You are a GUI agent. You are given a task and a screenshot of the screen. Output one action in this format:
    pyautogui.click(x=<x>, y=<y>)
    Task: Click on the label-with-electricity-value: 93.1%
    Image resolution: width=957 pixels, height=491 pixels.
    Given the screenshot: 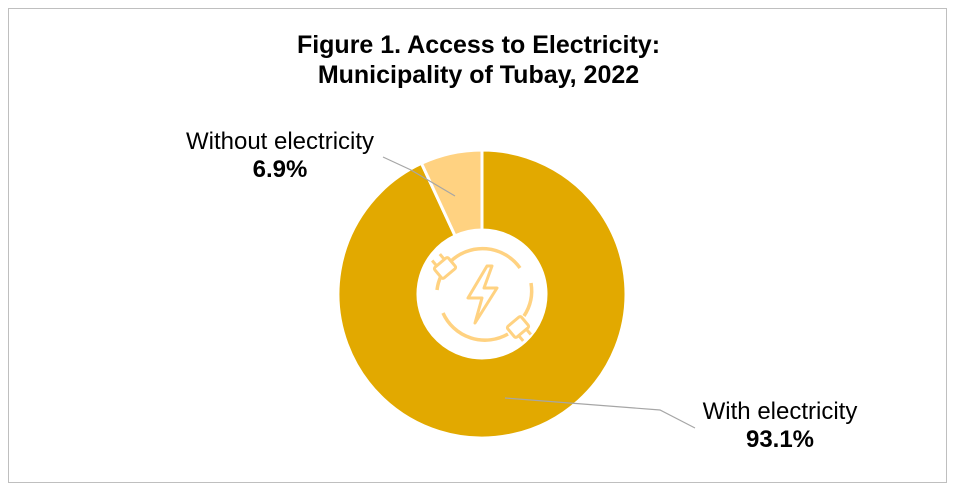 What is the action you would take?
    pyautogui.click(x=780, y=439)
    